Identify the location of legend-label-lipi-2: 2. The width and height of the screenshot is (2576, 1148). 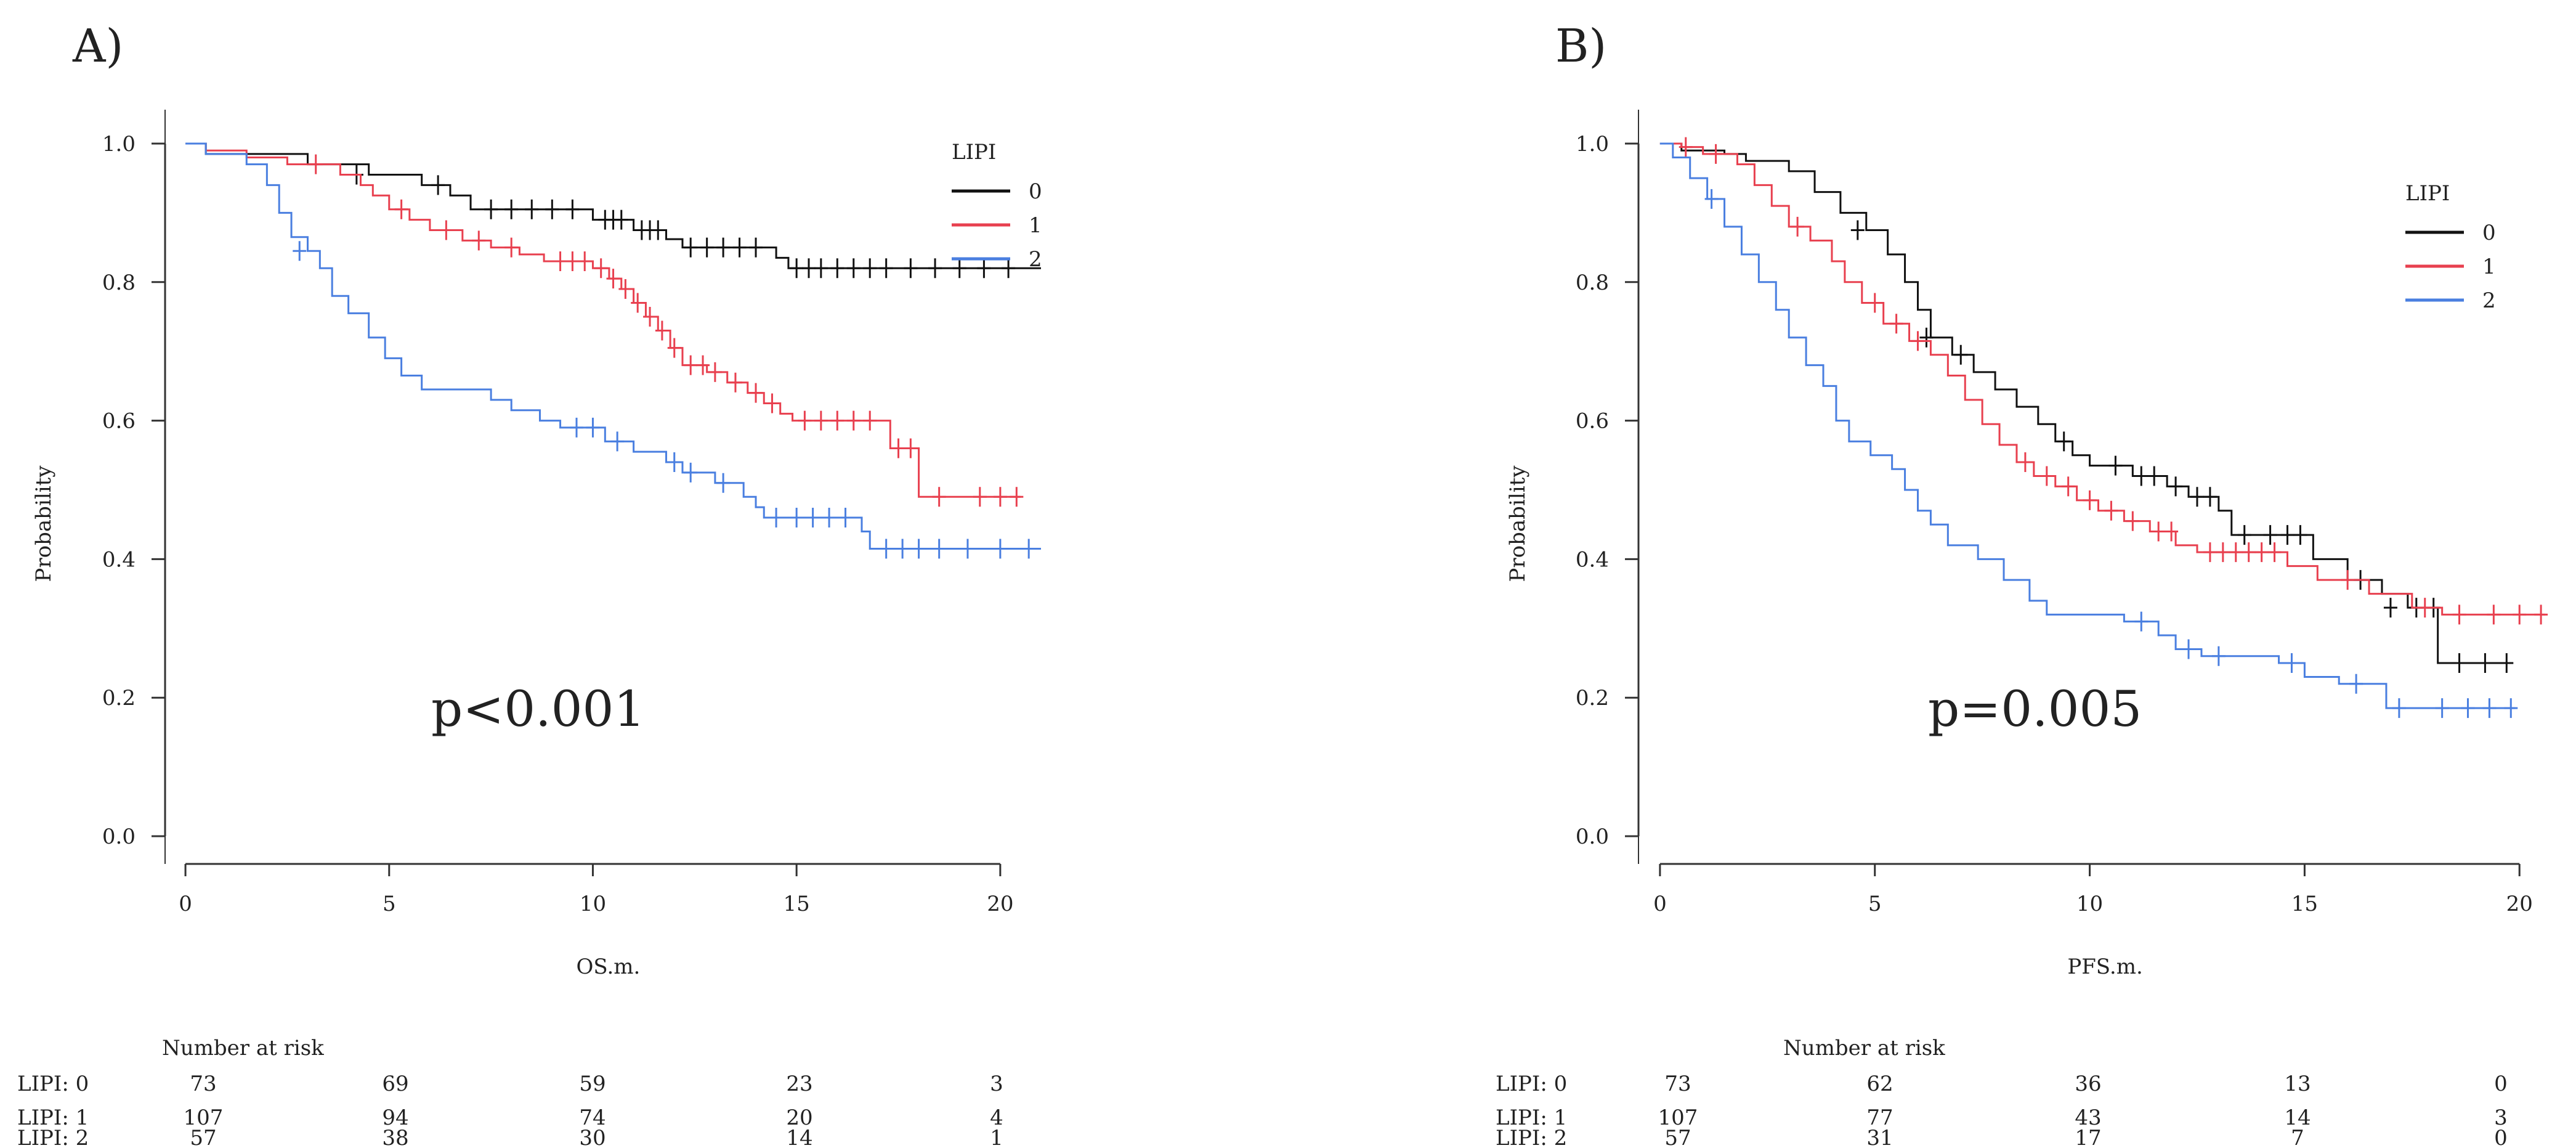
(2489, 300).